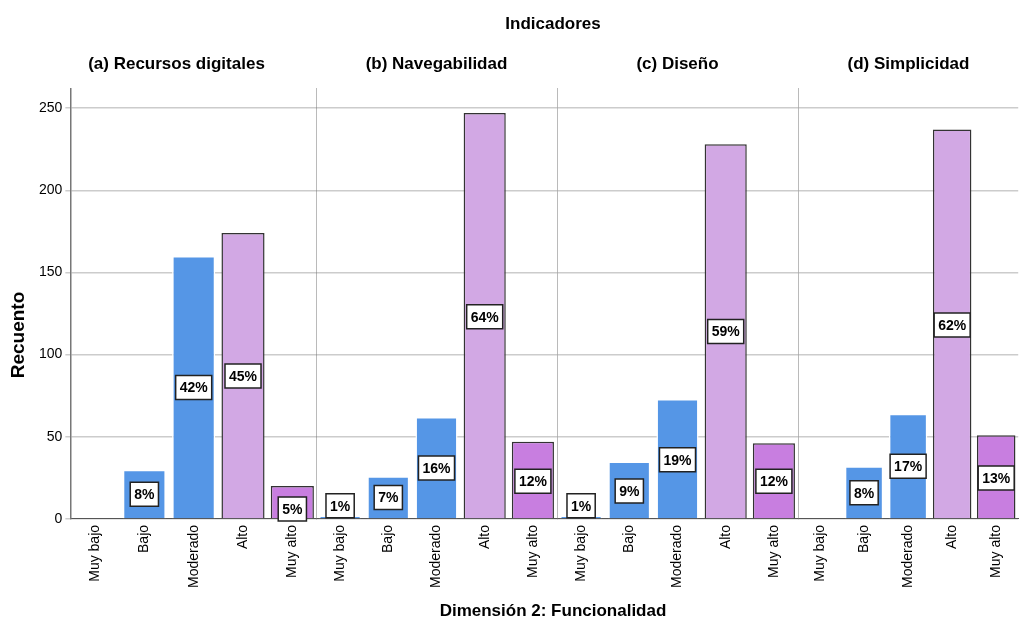  What do you see at coordinates (437, 467) in the screenshot?
I see `annotation: 16%` at bounding box center [437, 467].